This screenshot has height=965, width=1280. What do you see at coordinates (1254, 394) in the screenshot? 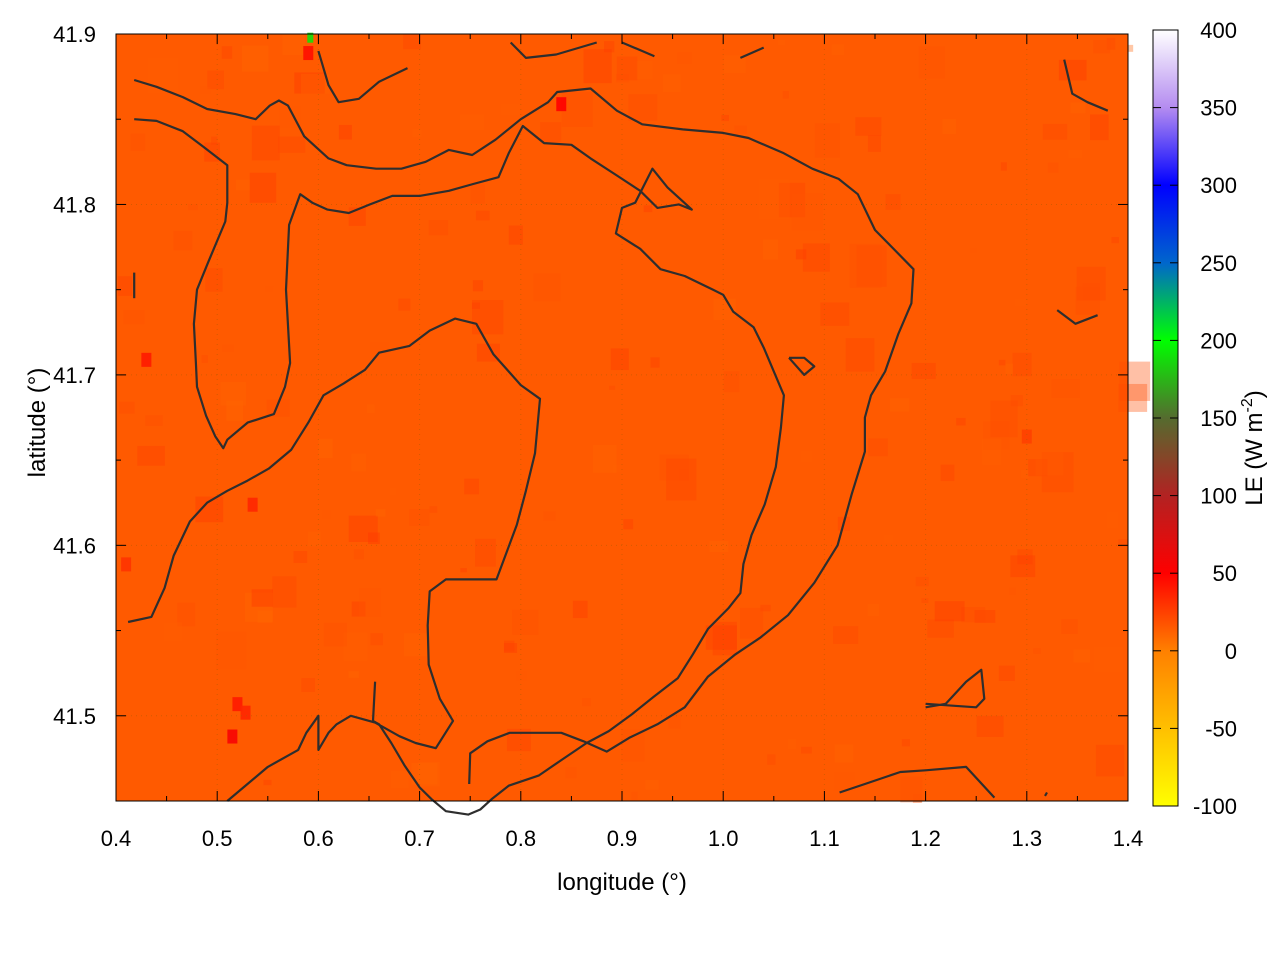
I see `colorbar-label-close: )` at bounding box center [1254, 394].